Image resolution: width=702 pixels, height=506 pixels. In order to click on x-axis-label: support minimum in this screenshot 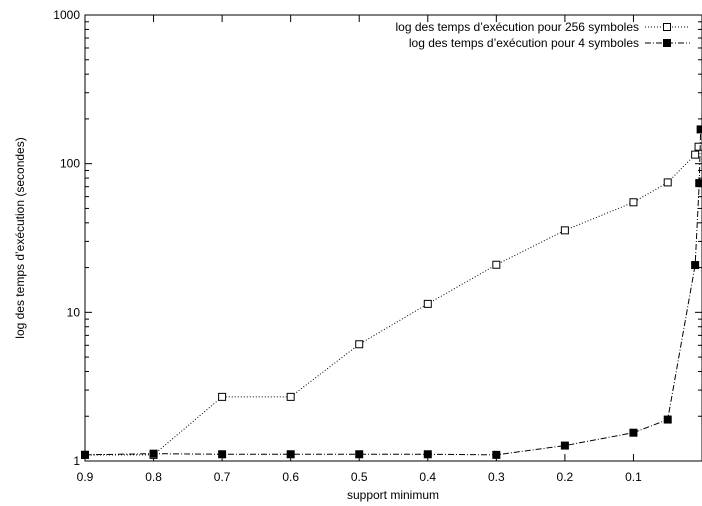, I will do `click(393, 495)`.